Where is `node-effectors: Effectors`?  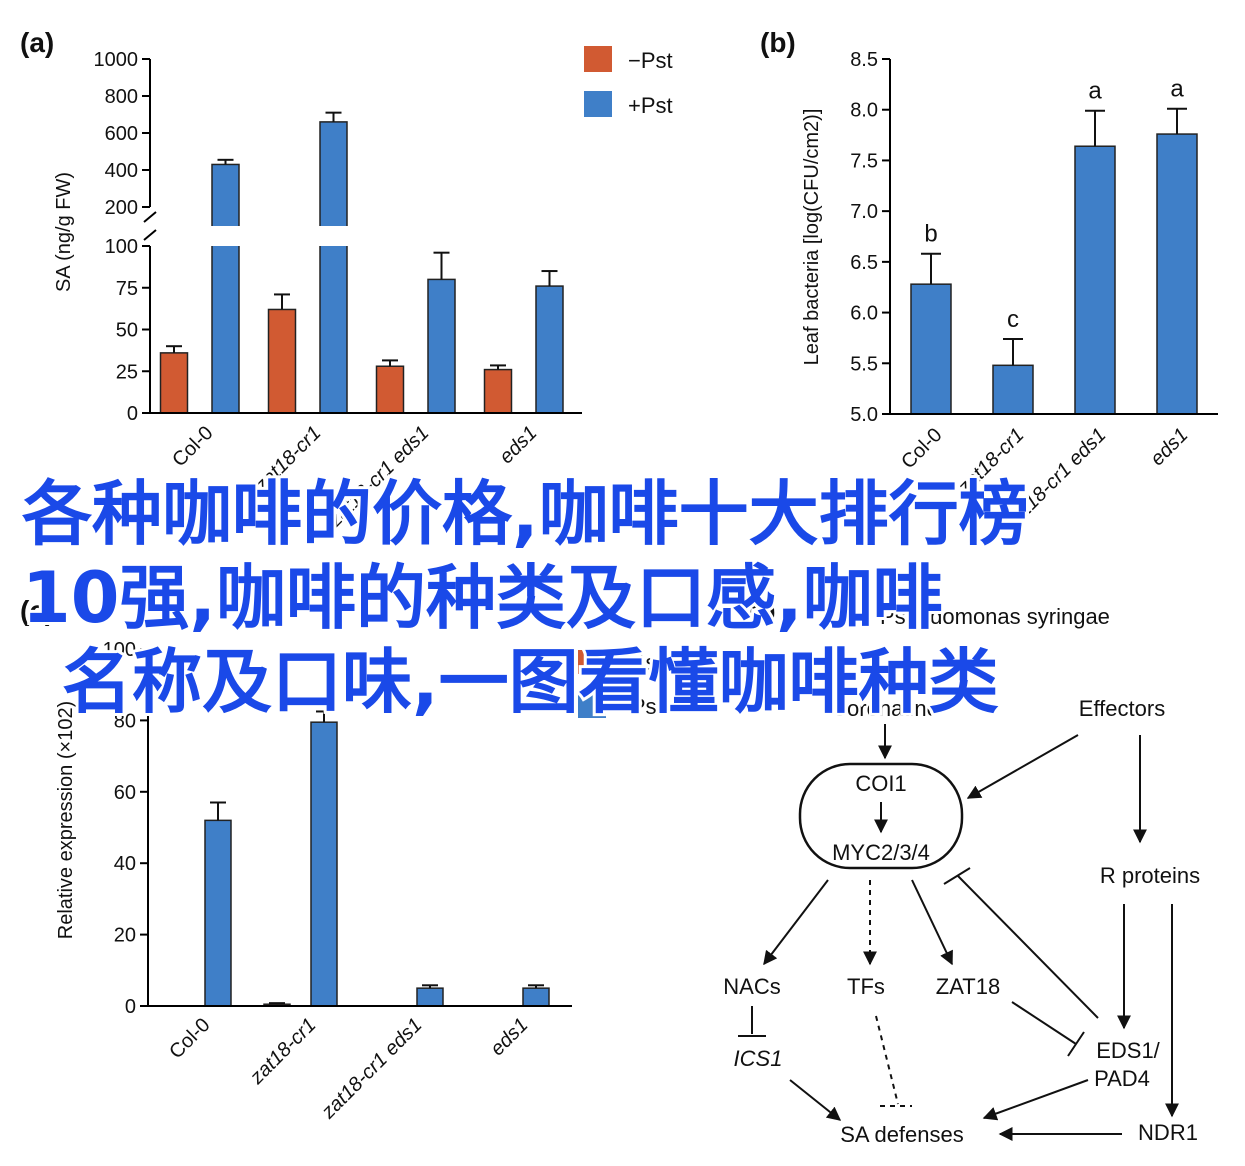 node-effectors: Effectors is located at coordinates (1122, 708).